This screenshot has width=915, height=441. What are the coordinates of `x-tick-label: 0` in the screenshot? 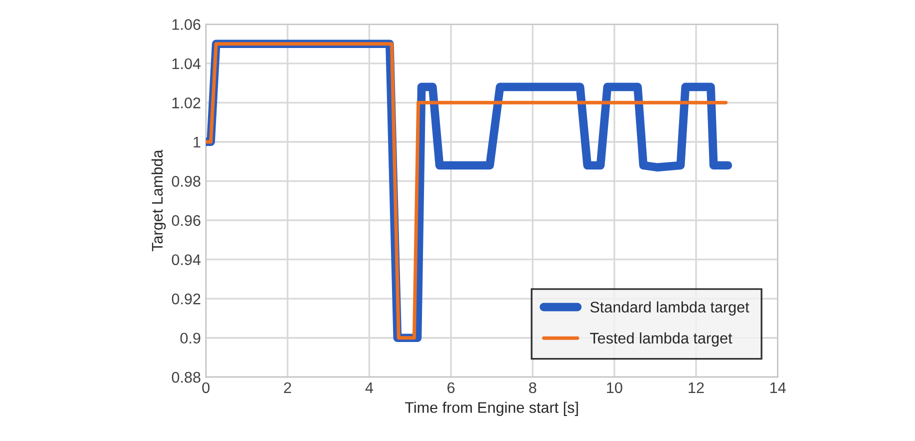 It's located at (206, 388).